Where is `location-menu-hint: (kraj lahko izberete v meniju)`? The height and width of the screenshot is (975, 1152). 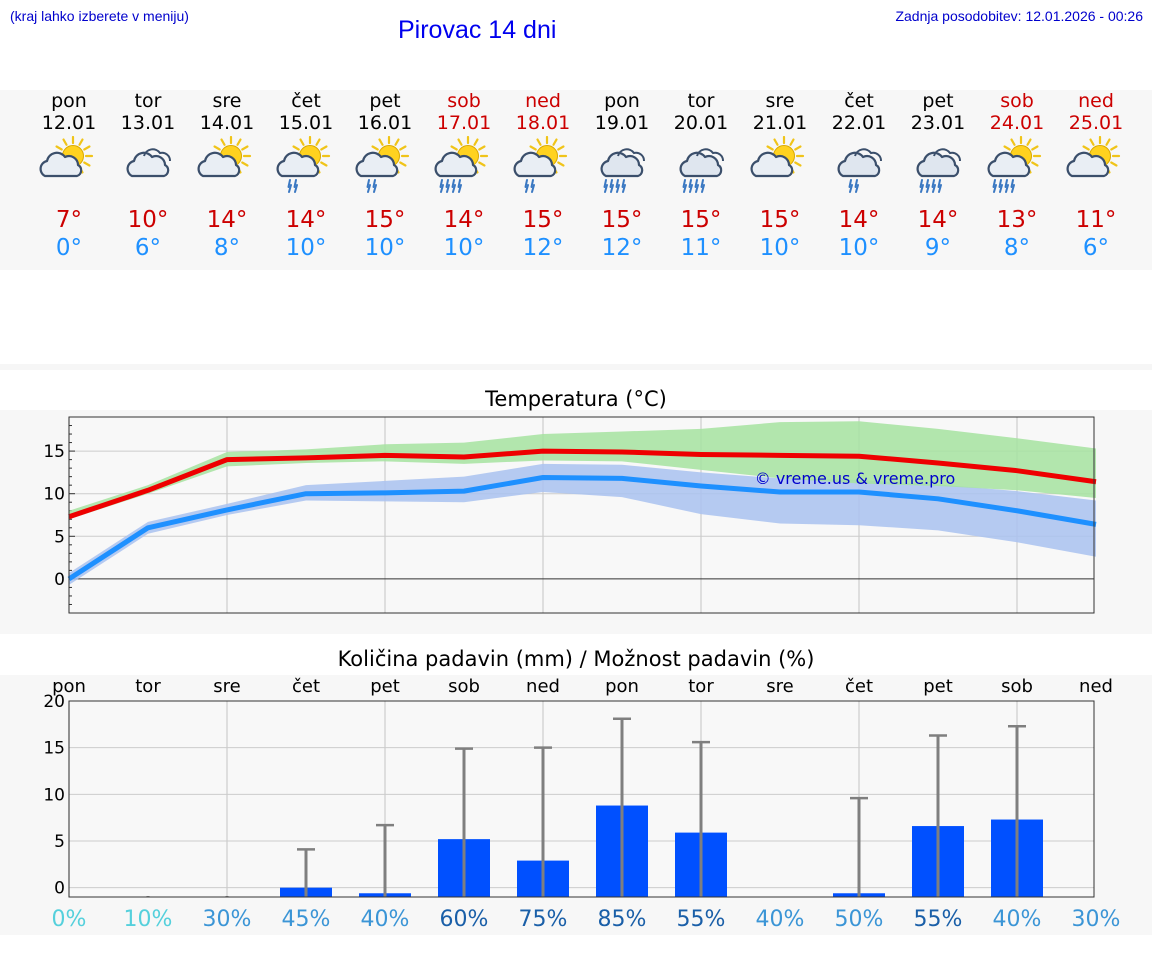 location-menu-hint: (kraj lahko izberete v meniju) is located at coordinates (99, 16).